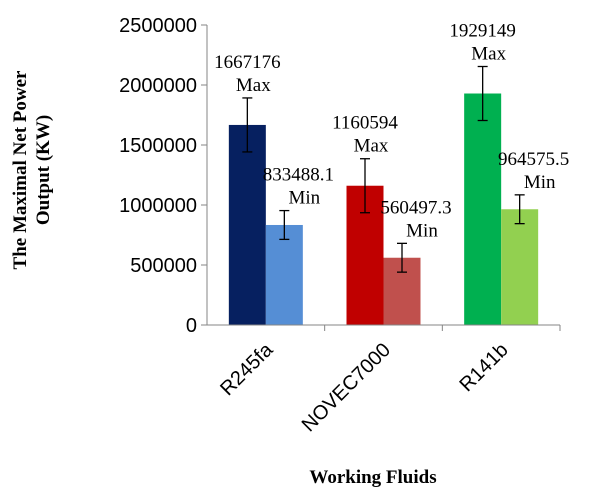 Image resolution: width=590 pixels, height=493 pixels. Describe the element at coordinates (346, 387) in the screenshot. I see `x-tick-label: NOVEC7000` at that location.